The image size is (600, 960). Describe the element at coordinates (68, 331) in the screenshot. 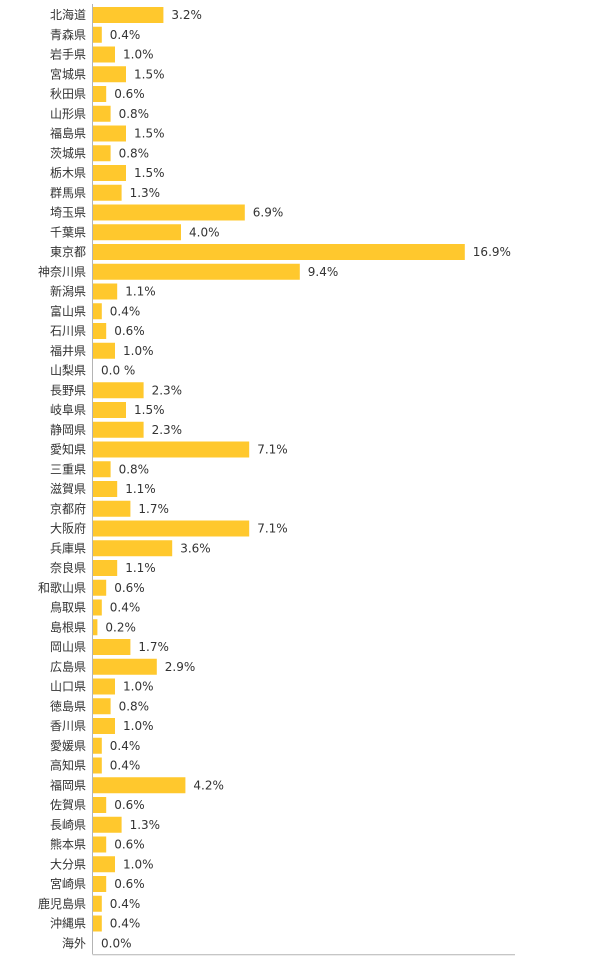

I see `category-label: 石川県` at that location.